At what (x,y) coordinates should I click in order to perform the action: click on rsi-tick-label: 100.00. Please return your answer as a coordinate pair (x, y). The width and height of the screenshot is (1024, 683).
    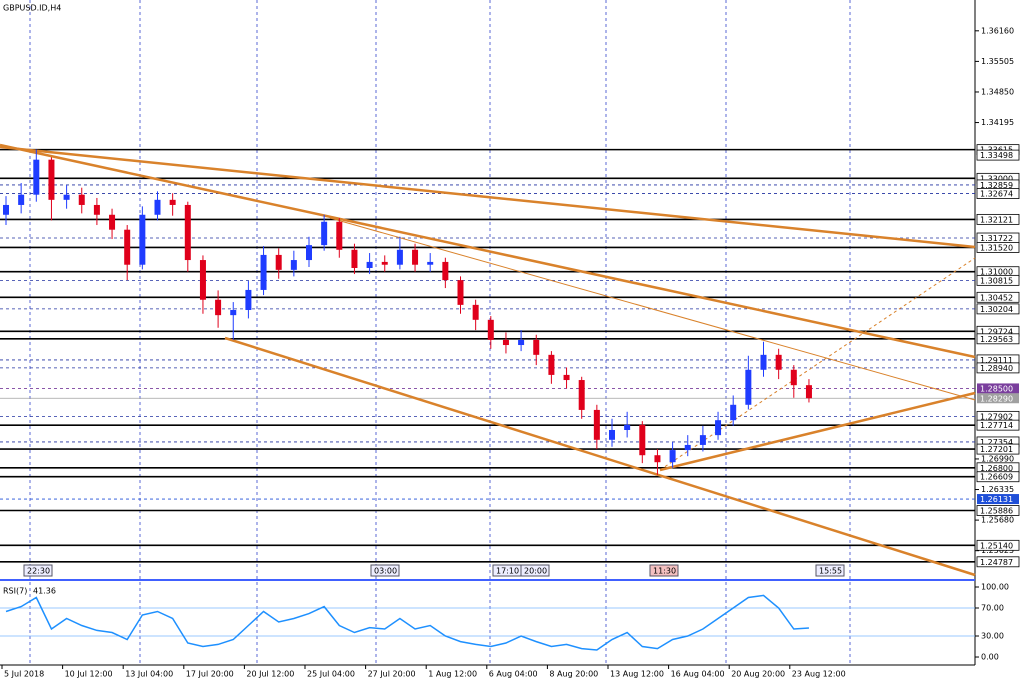
    Looking at the image, I should click on (995, 586).